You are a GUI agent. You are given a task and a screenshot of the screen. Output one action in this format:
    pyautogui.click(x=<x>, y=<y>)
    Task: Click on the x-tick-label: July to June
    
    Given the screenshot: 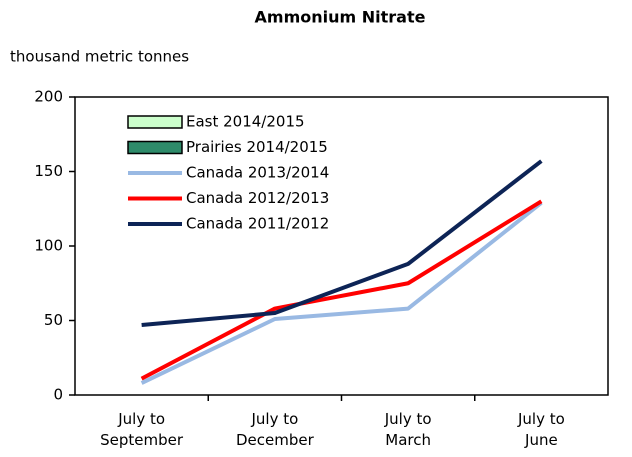 What is the action you would take?
    pyautogui.click(x=541, y=429)
    